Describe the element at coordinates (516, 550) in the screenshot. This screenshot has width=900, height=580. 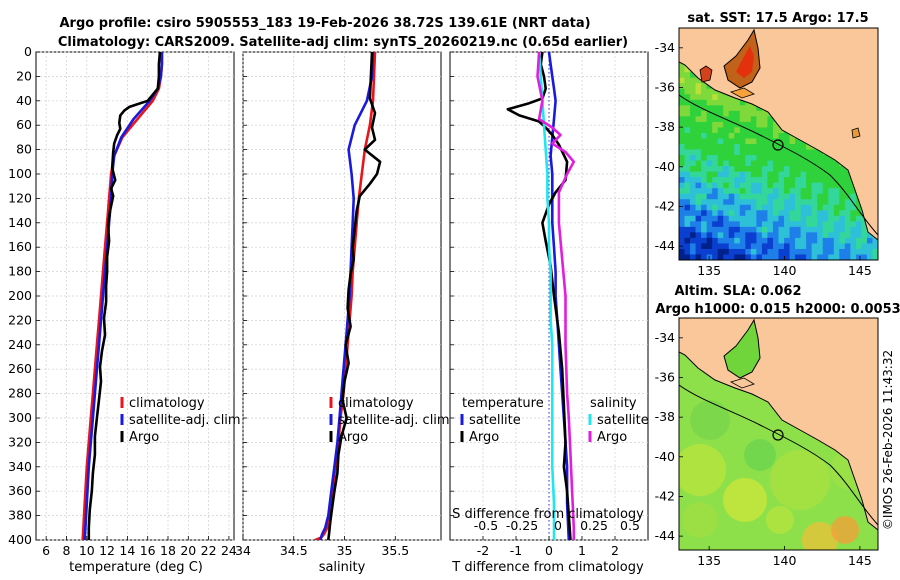
I see `x-tick-label: -1` at that location.